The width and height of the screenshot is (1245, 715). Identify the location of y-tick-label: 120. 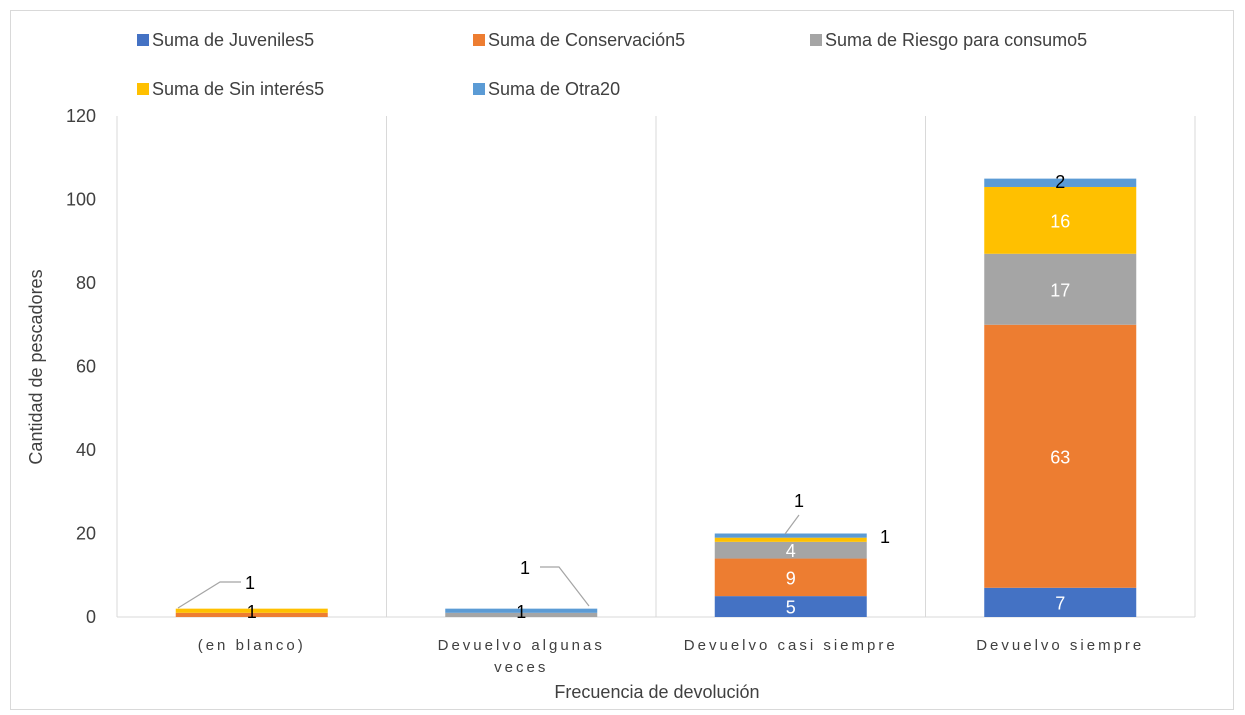
(81, 116).